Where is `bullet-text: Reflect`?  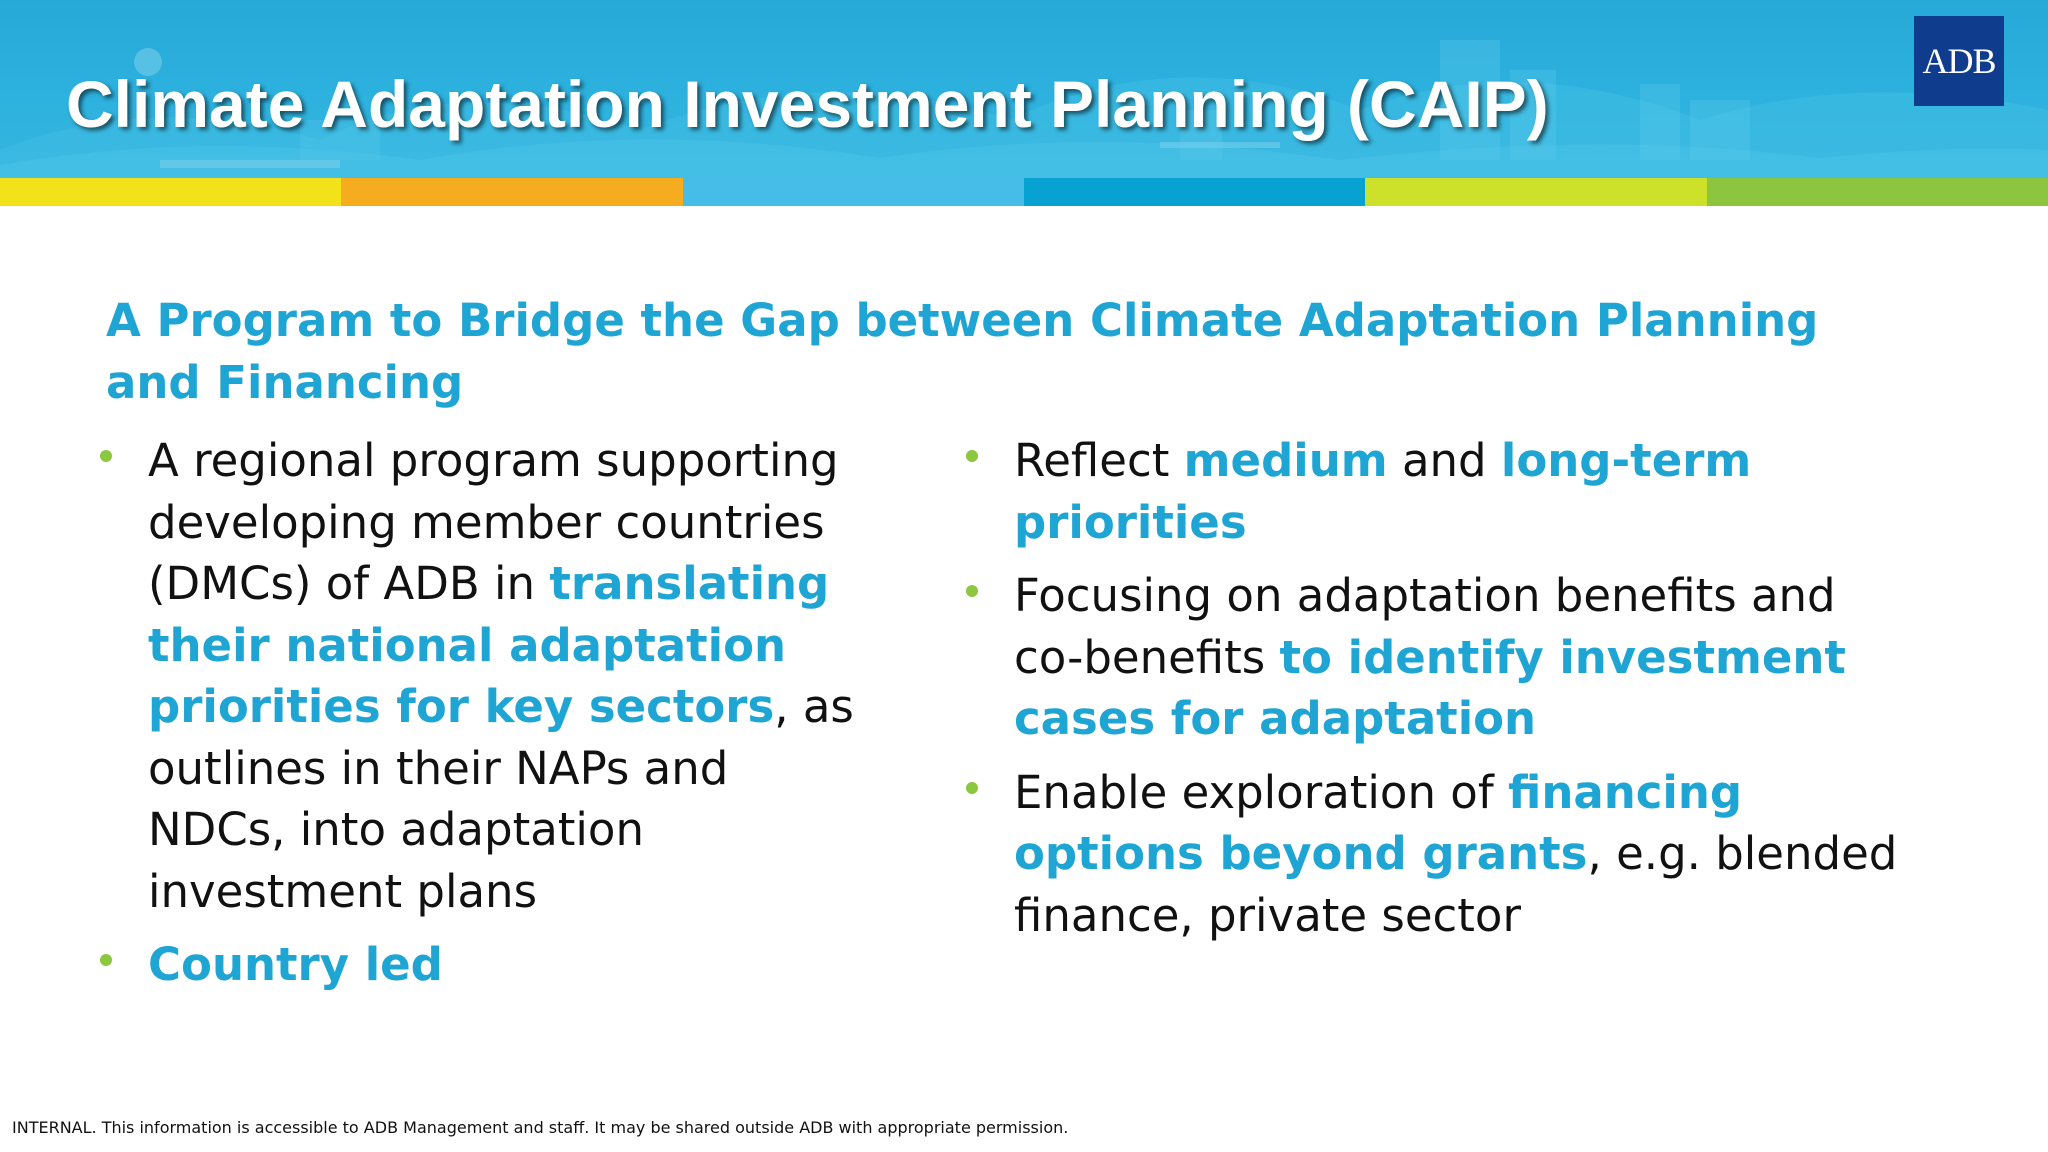 bullet-text: Reflect is located at coordinates (1099, 460).